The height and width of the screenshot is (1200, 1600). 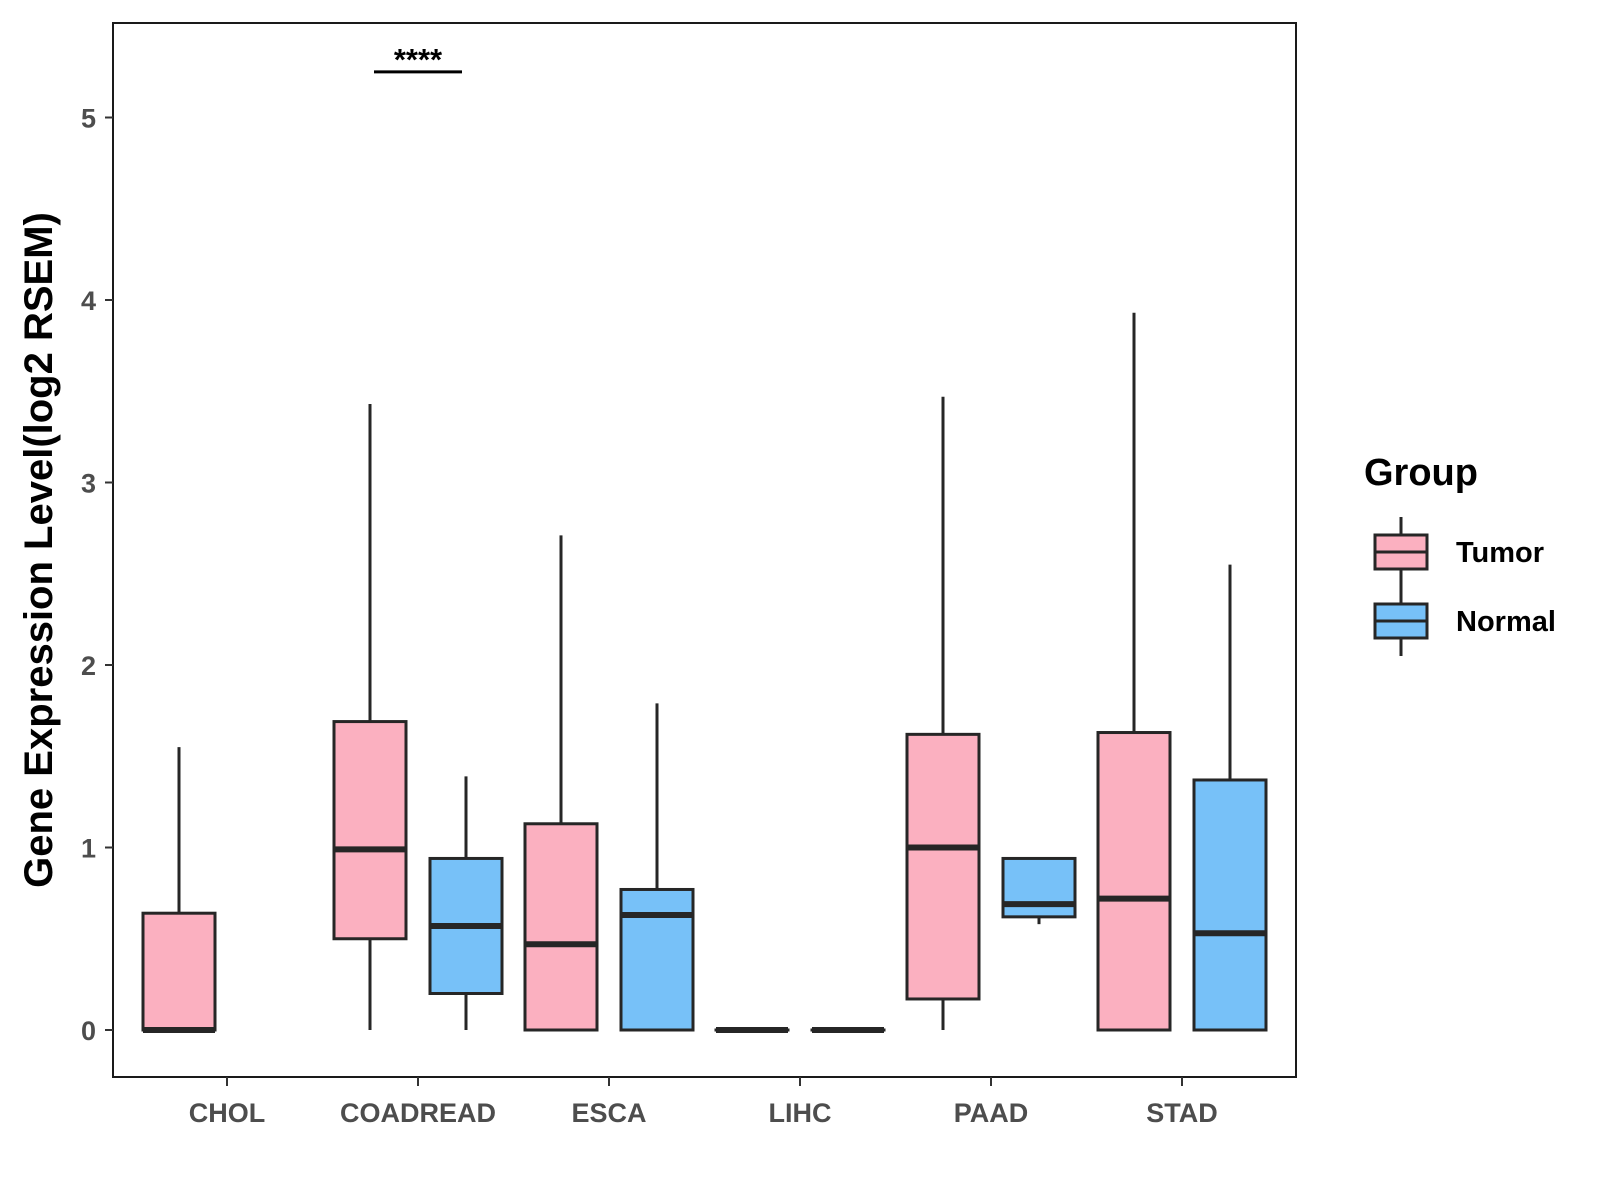 I want to click on legend: Group Tumor Normal, so click(x=1460, y=554).